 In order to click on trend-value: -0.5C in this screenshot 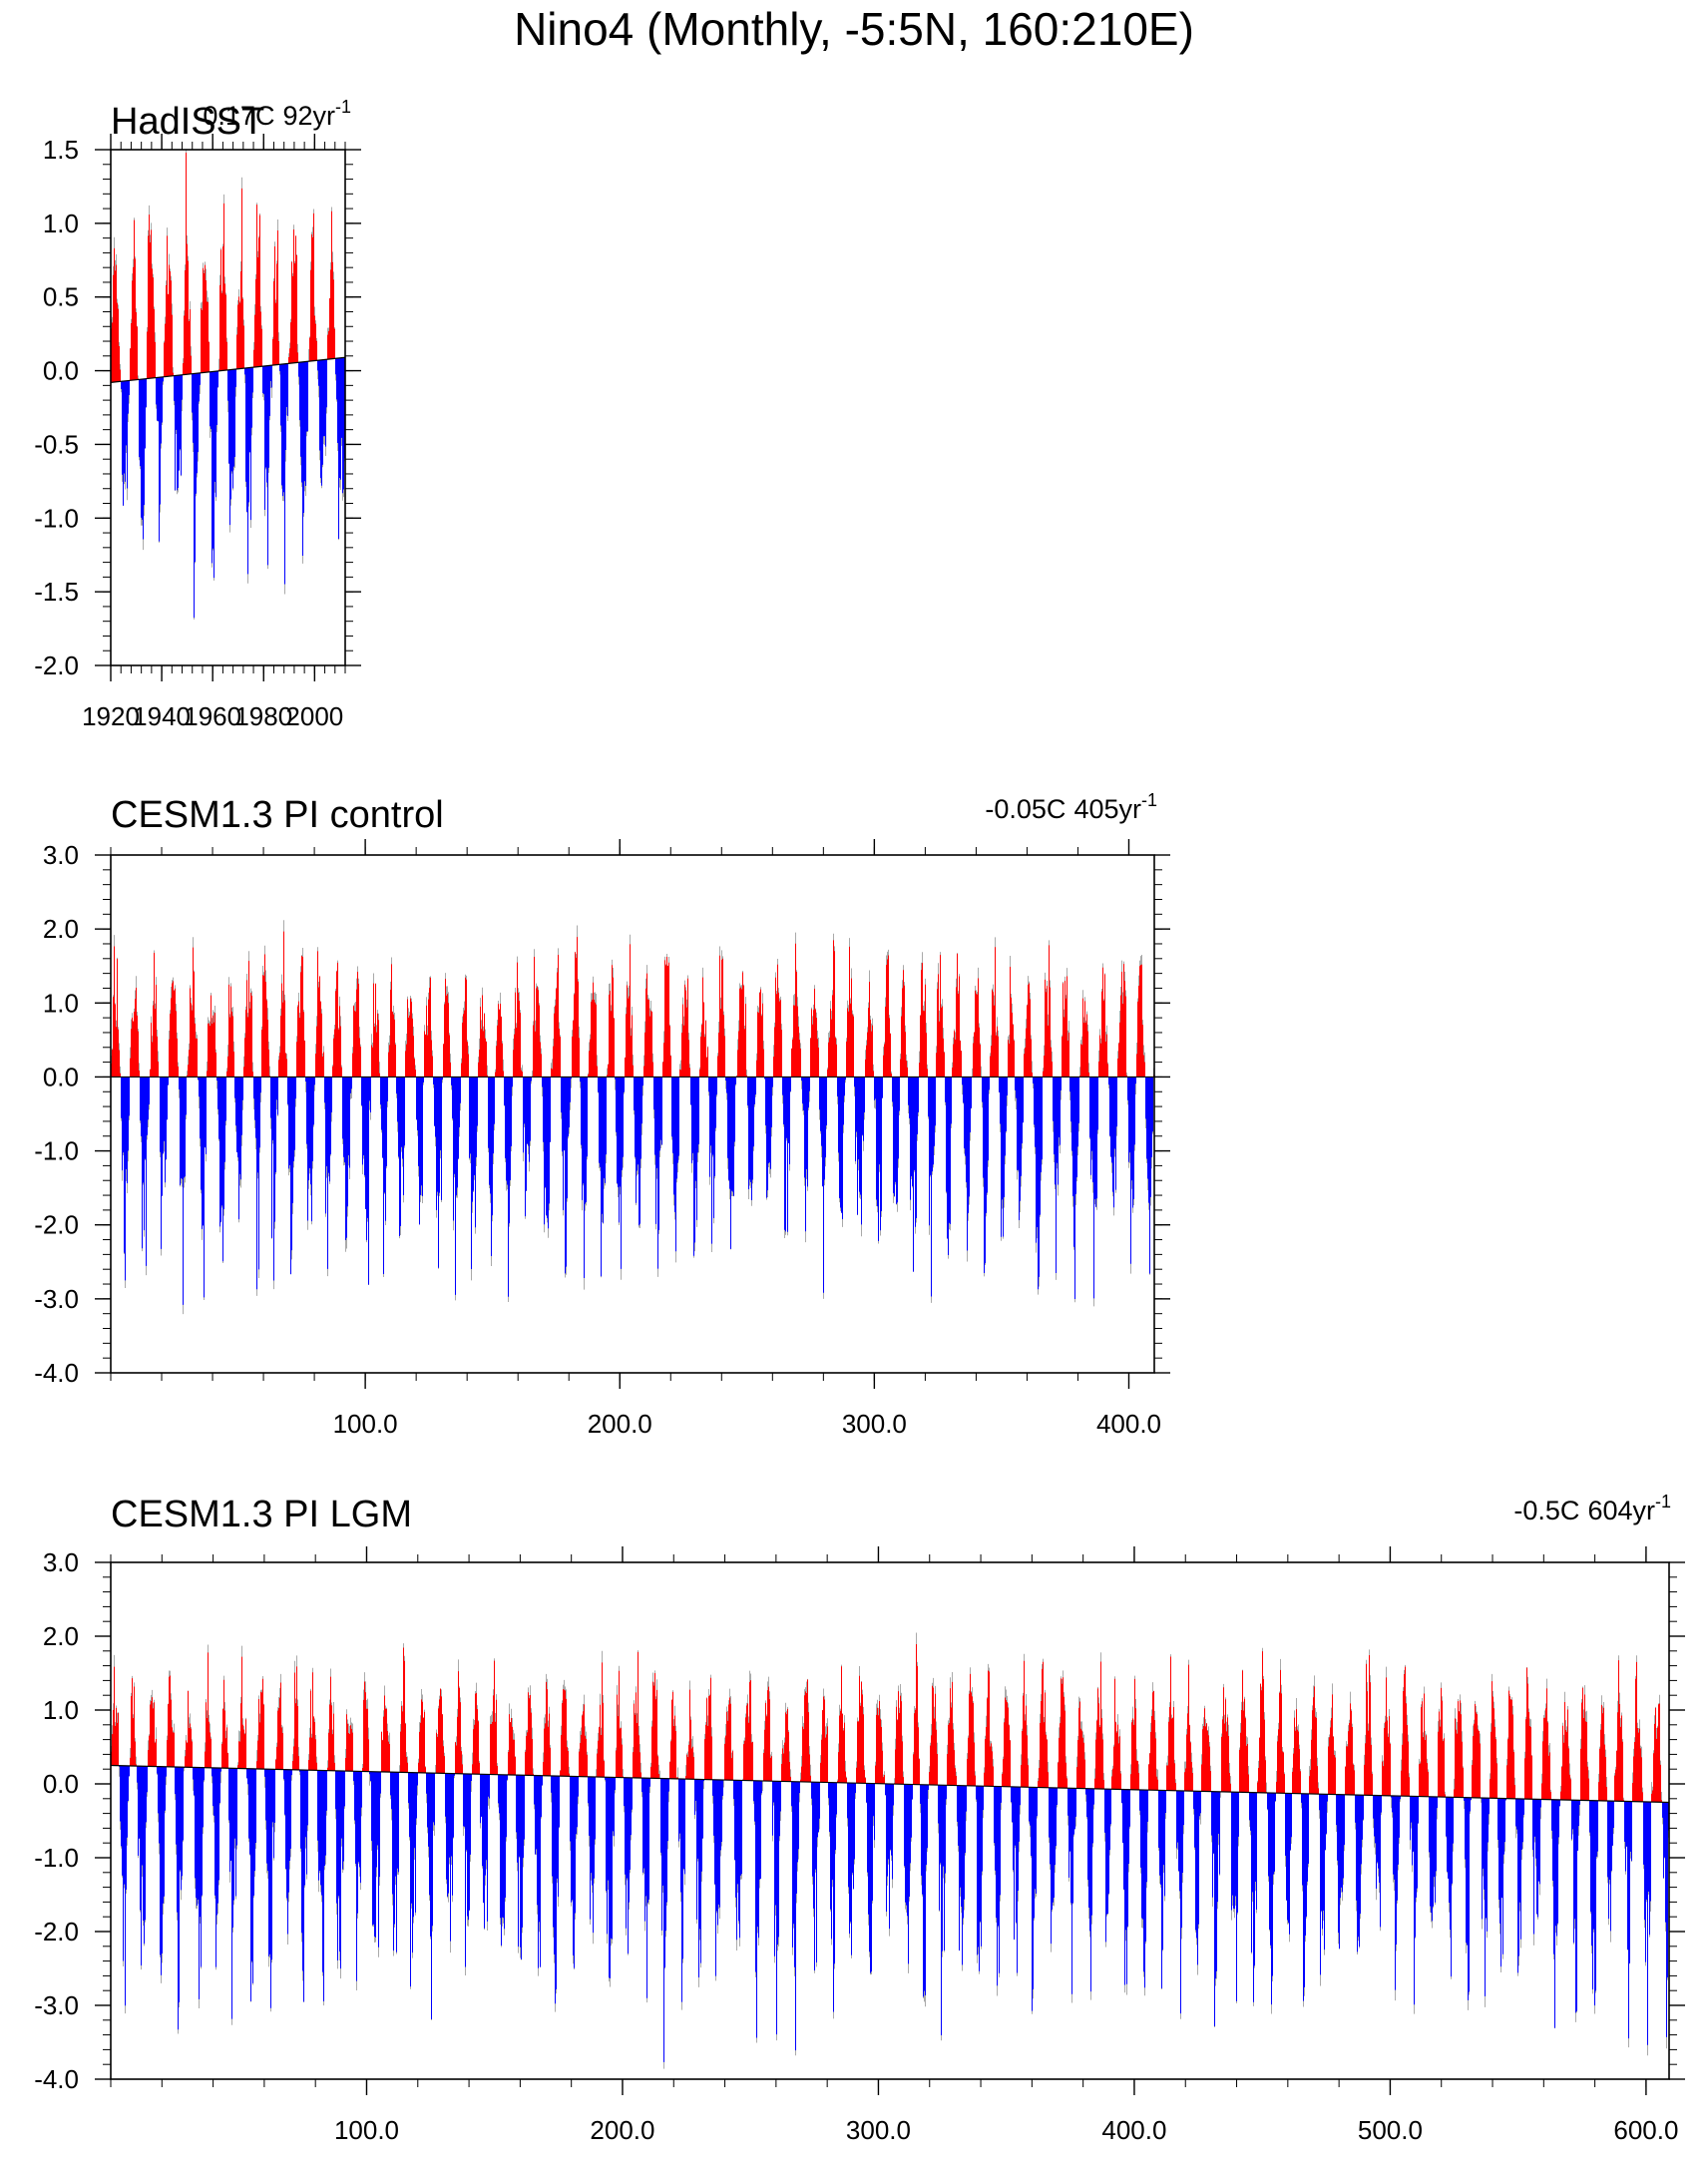, I will do `click(1546, 1510)`.